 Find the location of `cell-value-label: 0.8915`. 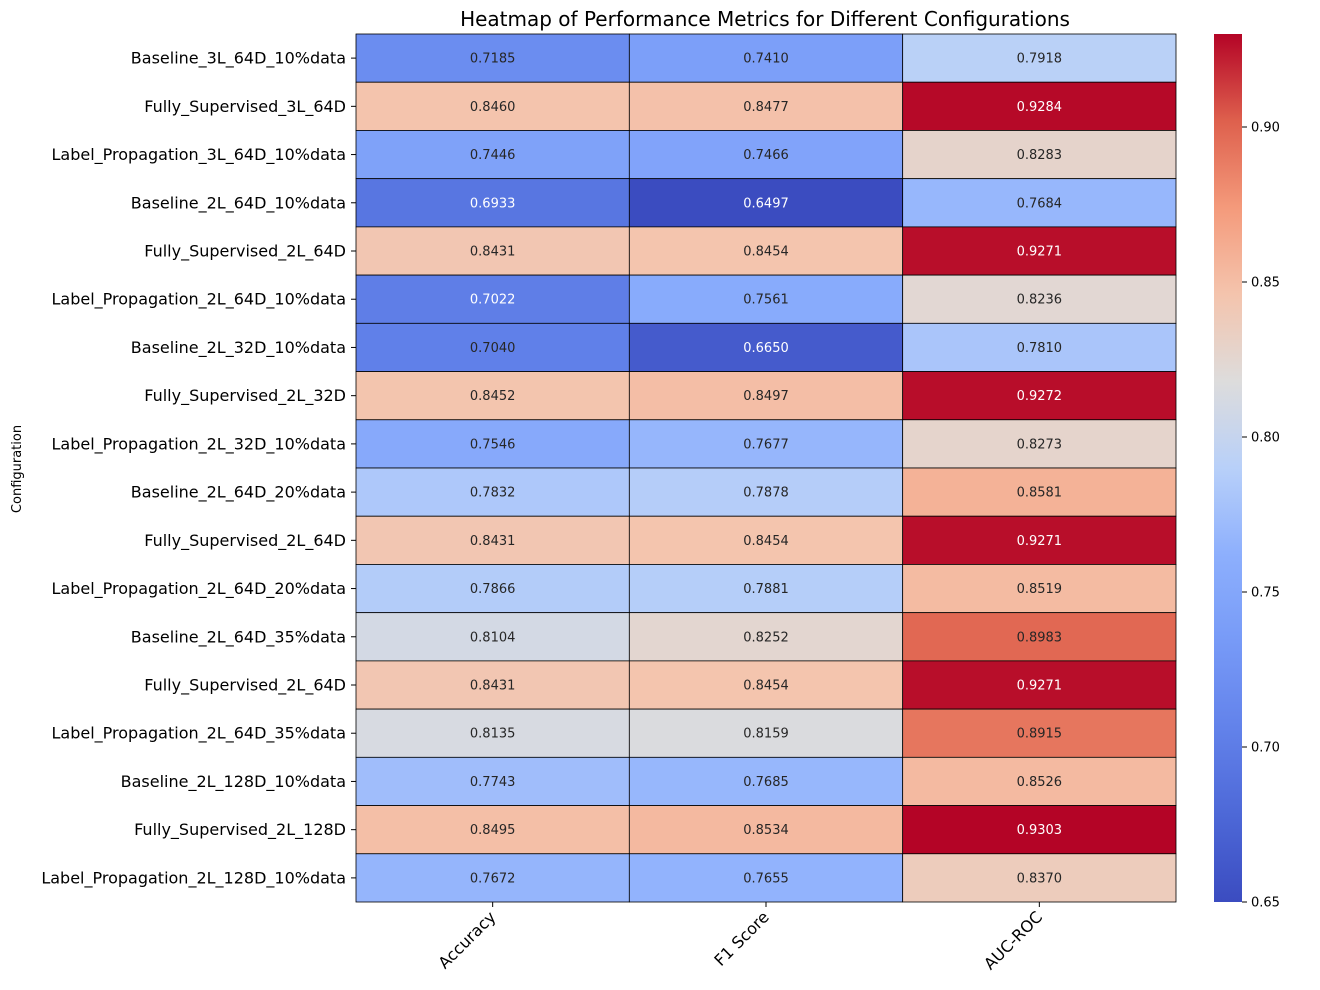

cell-value-label: 0.8915 is located at coordinates (1040, 734).